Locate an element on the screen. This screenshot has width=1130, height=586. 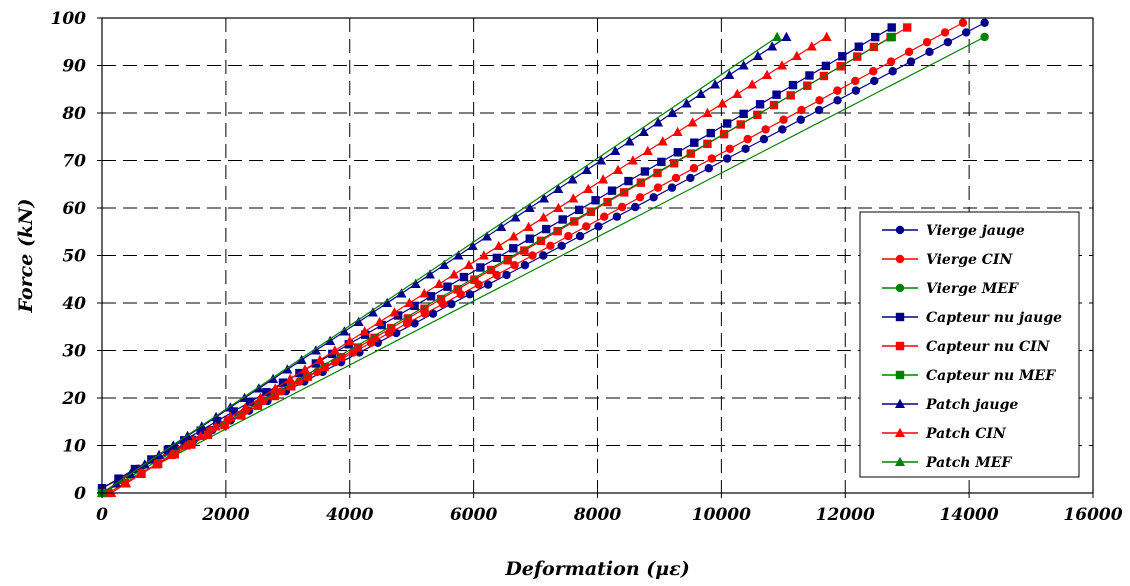
y-tick-label: 40 is located at coordinates (74, 304).